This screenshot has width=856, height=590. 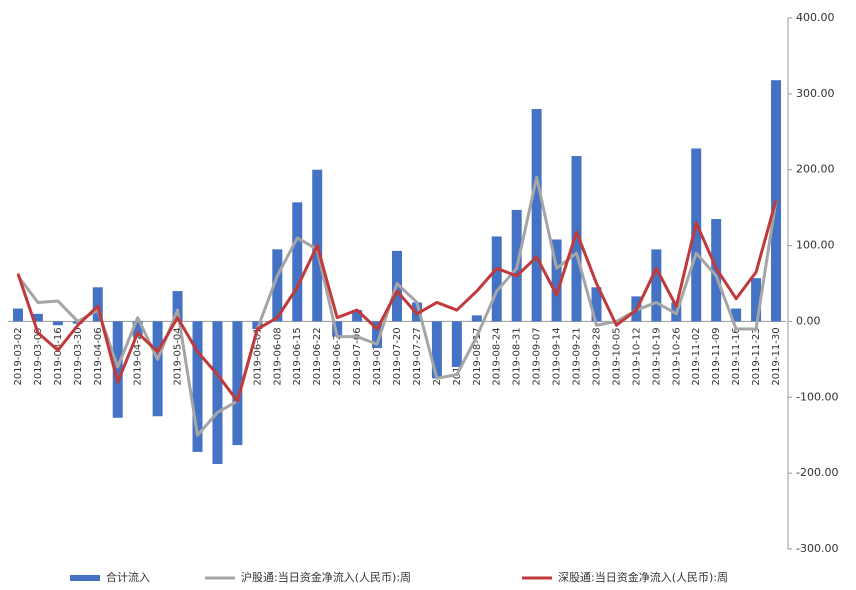 What do you see at coordinates (815, 17) in the screenshot?
I see `y-tick-label: 400.00` at bounding box center [815, 17].